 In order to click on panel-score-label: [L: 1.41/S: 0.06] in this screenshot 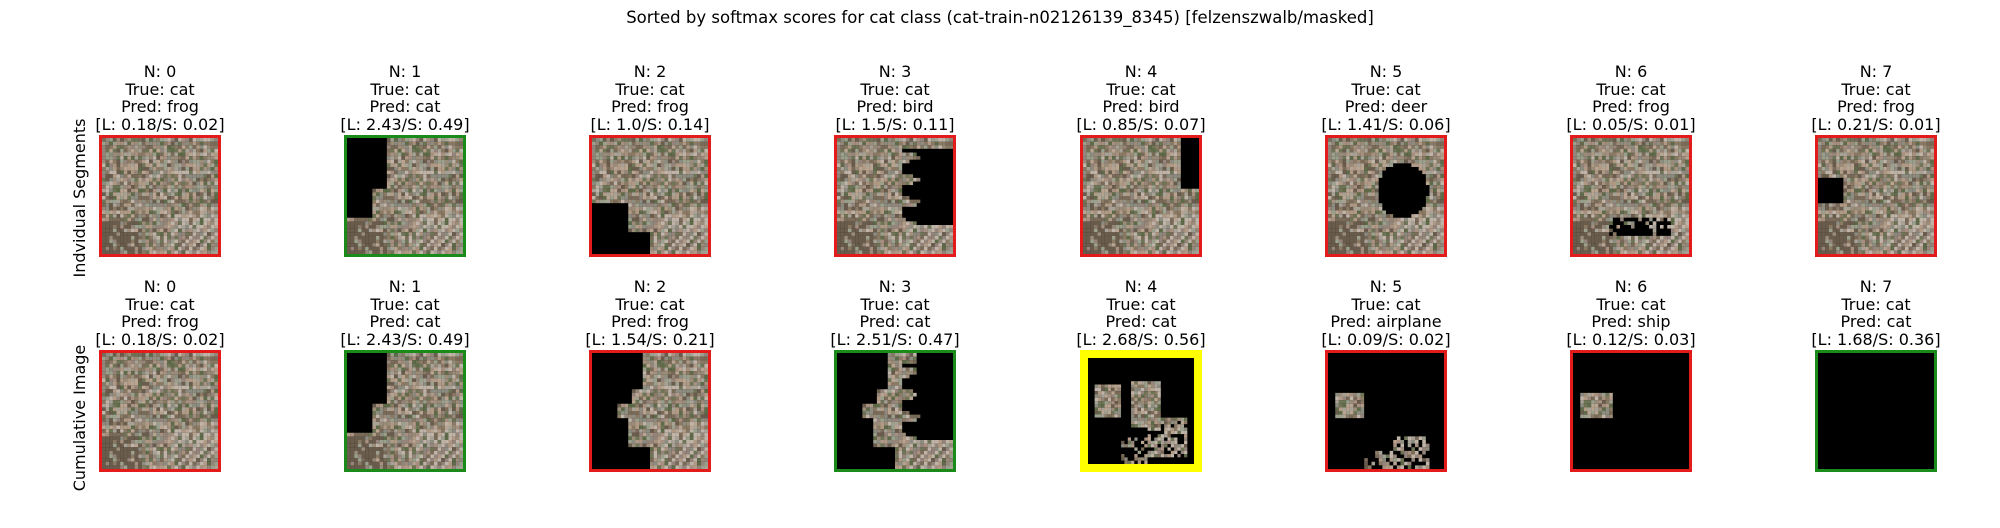, I will do `click(1386, 125)`.